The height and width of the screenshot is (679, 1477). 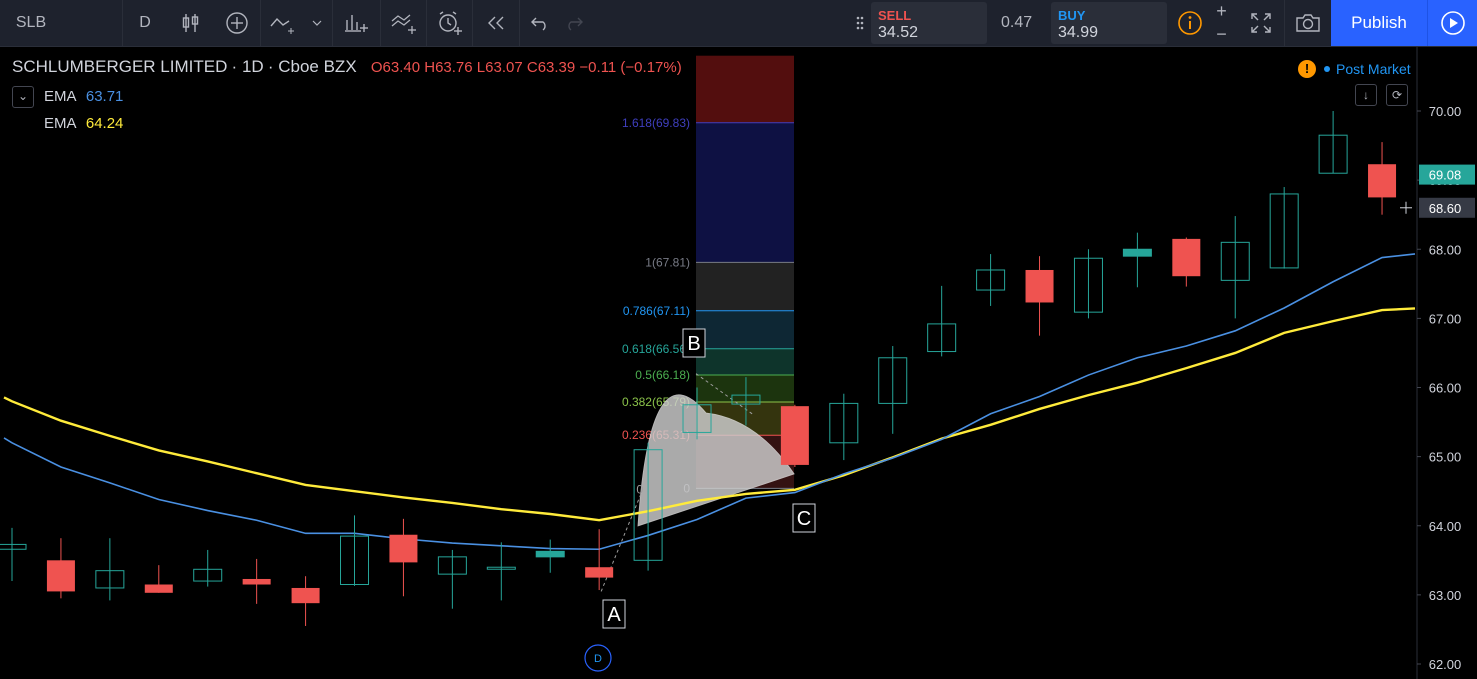 I want to click on y-tick-label: 66.00, so click(x=1445, y=388).